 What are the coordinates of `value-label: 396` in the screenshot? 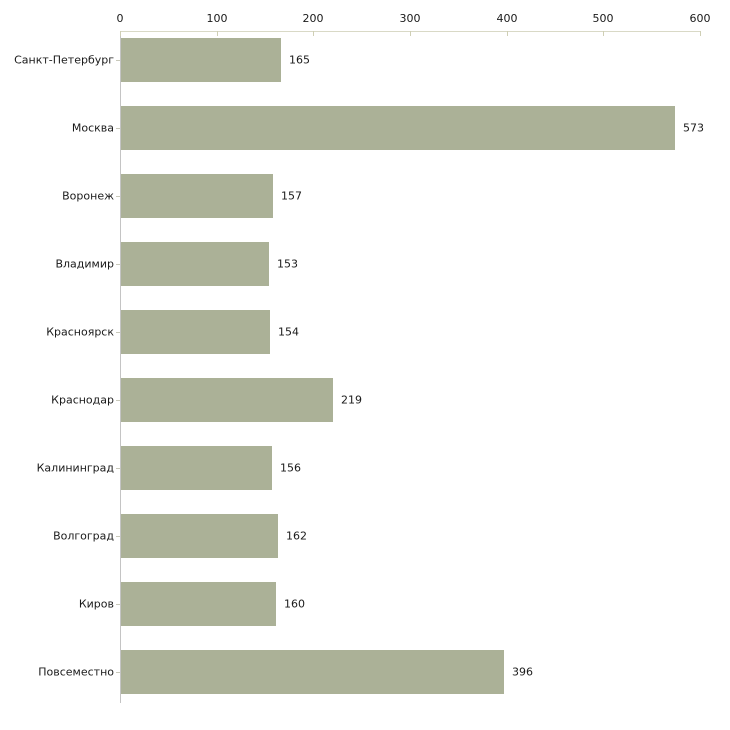 It's located at (522, 672).